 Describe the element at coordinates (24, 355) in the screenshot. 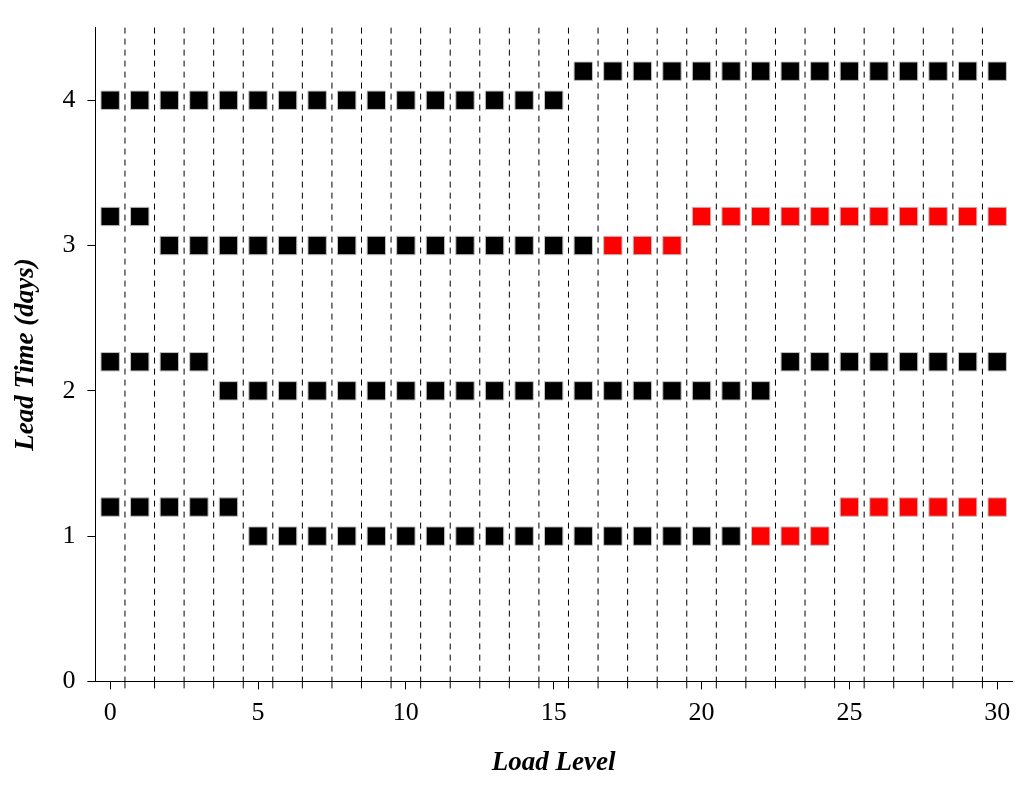

I see `y-axis-title: Lead Time (days)` at that location.